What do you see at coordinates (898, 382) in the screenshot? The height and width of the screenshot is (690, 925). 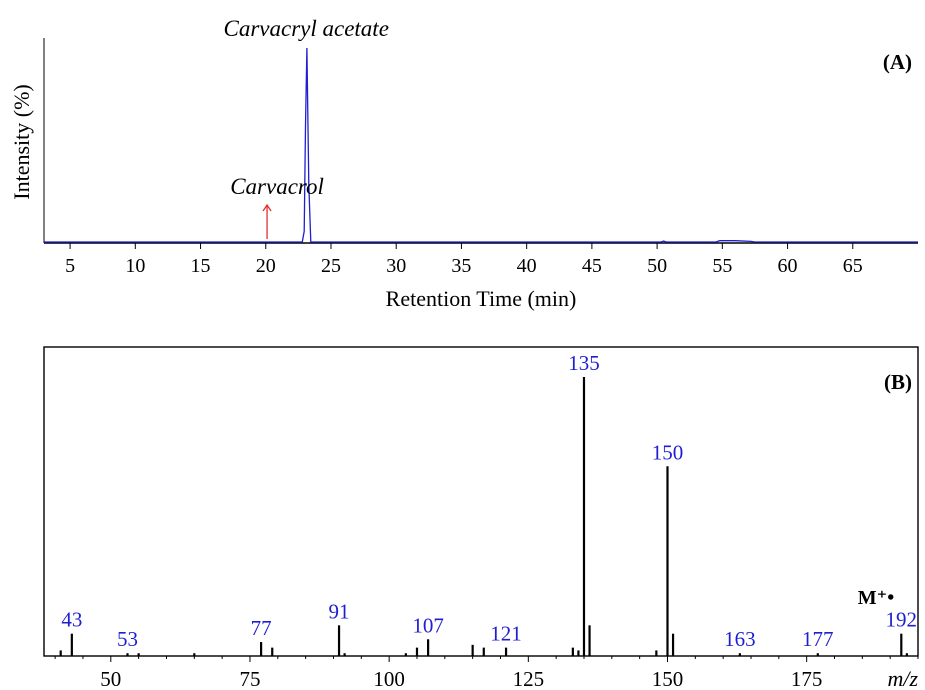 I see `panel-b-label: (B)` at bounding box center [898, 382].